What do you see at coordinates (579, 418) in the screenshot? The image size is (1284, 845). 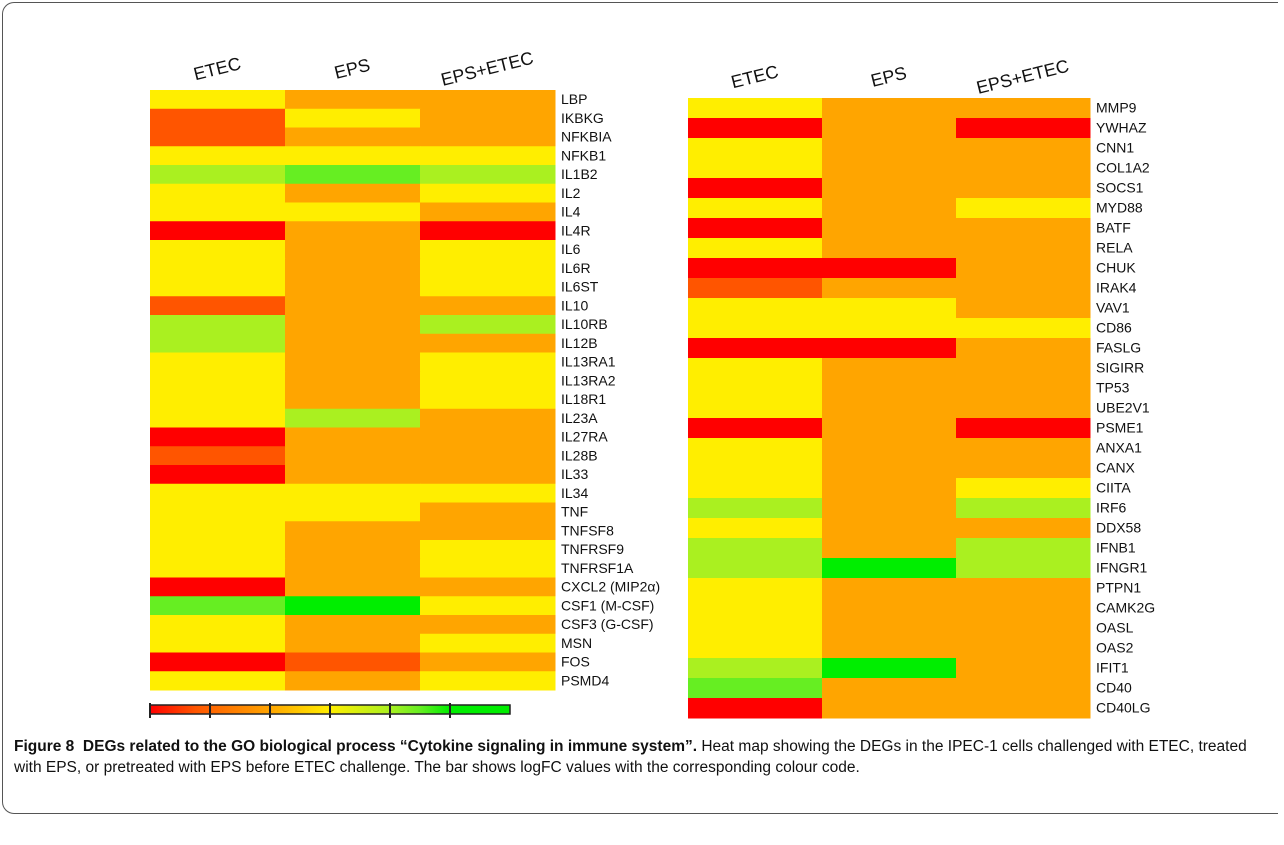 I see `row-label: IL23A` at bounding box center [579, 418].